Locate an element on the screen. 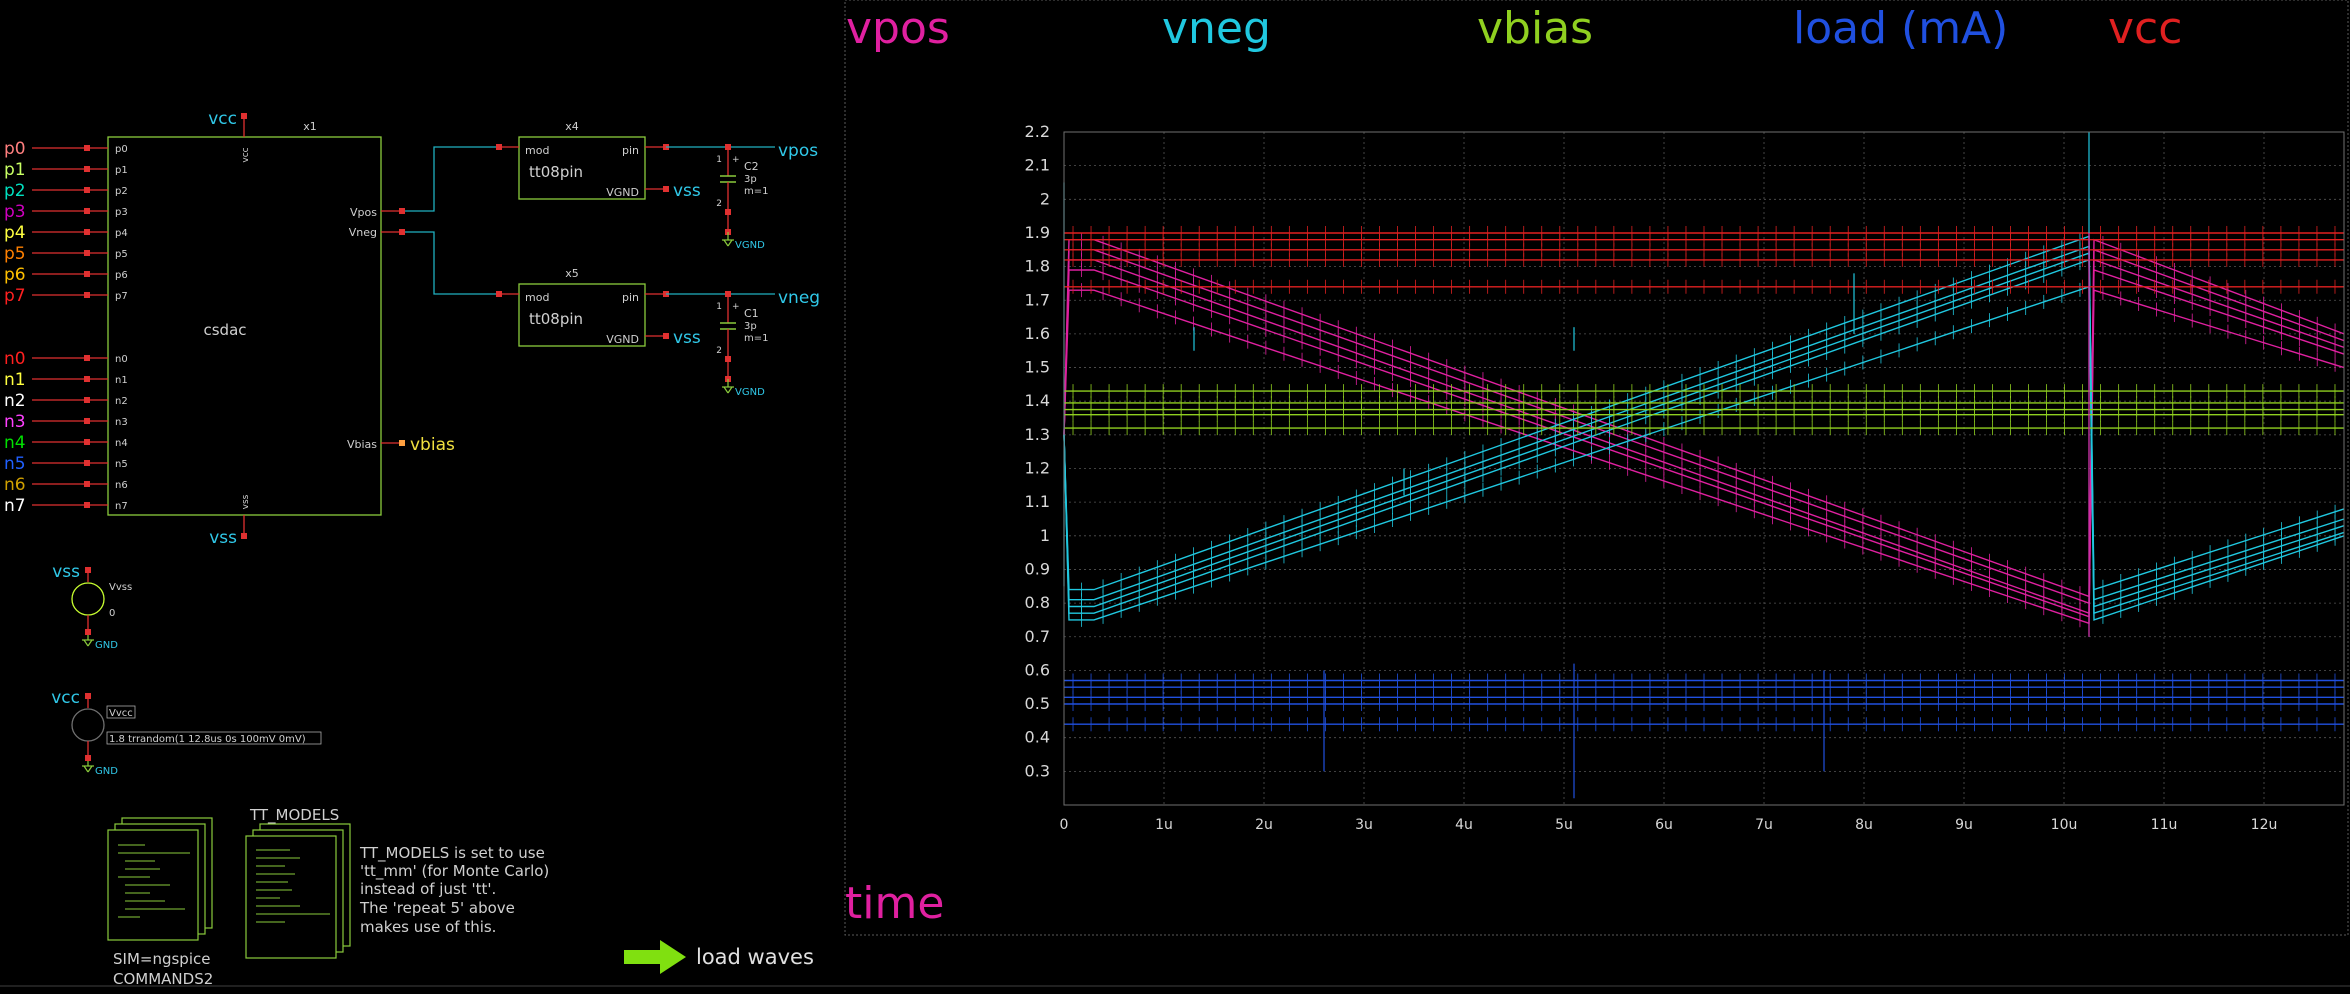 This screenshot has height=994, width=2350. csdac-pin-n6: n6 is located at coordinates (121, 485).